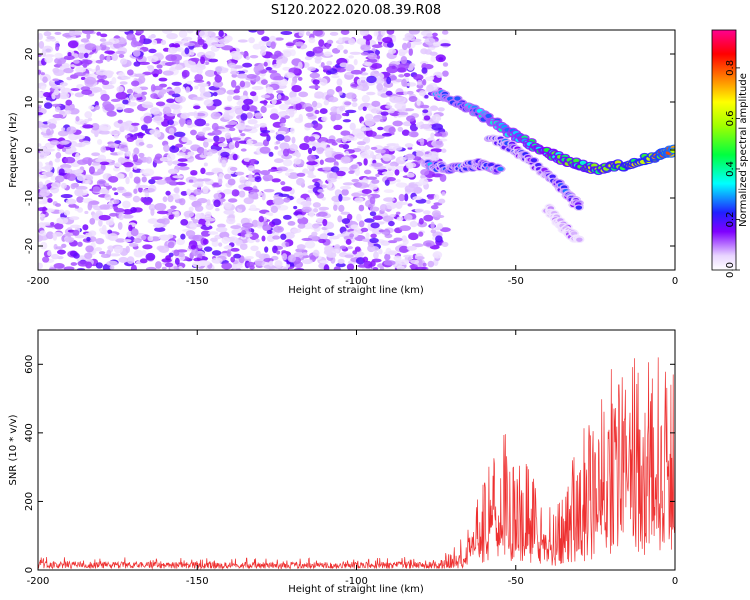  I want to click on heatmap-x-axis-label: Height of straight line (km), so click(356, 290).